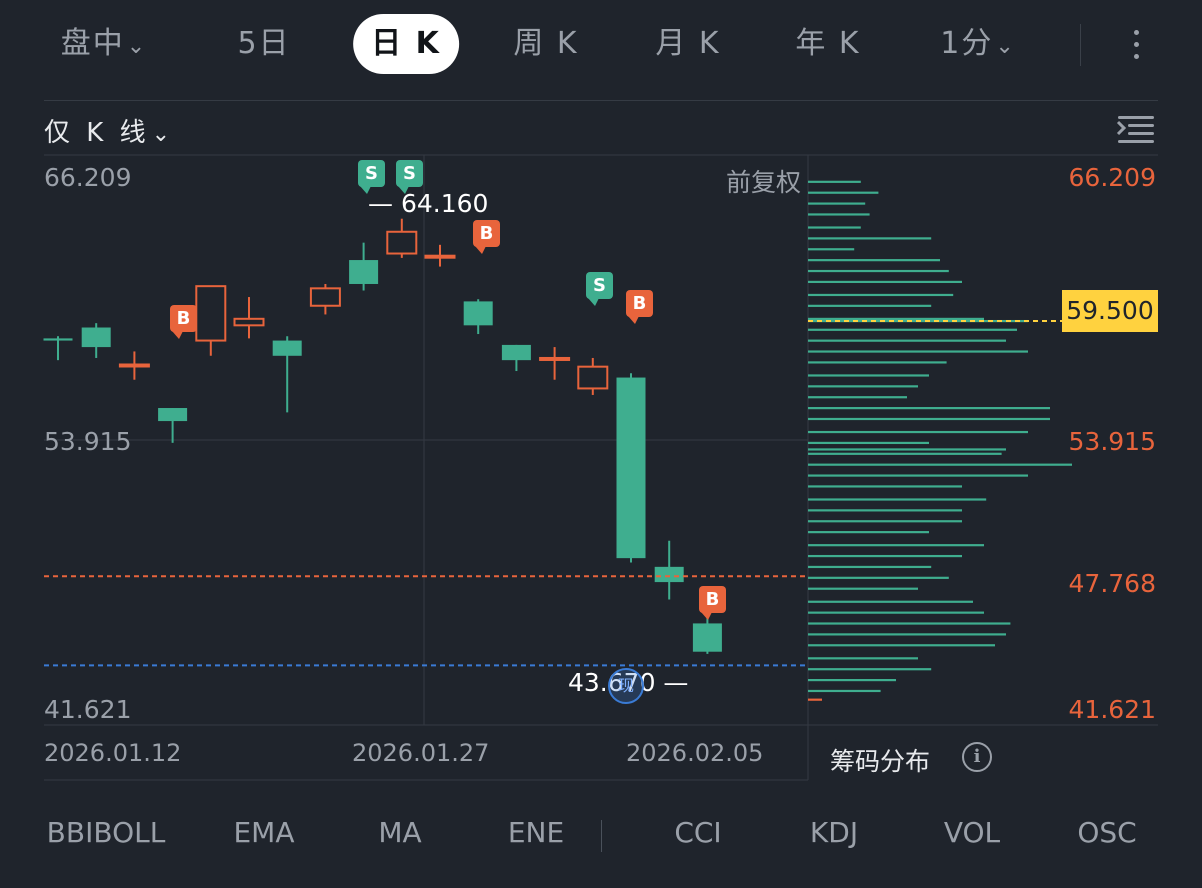 This screenshot has width=1202, height=888. Describe the element at coordinates (1107, 832) in the screenshot. I see `indicator-osc: OSC` at that location.